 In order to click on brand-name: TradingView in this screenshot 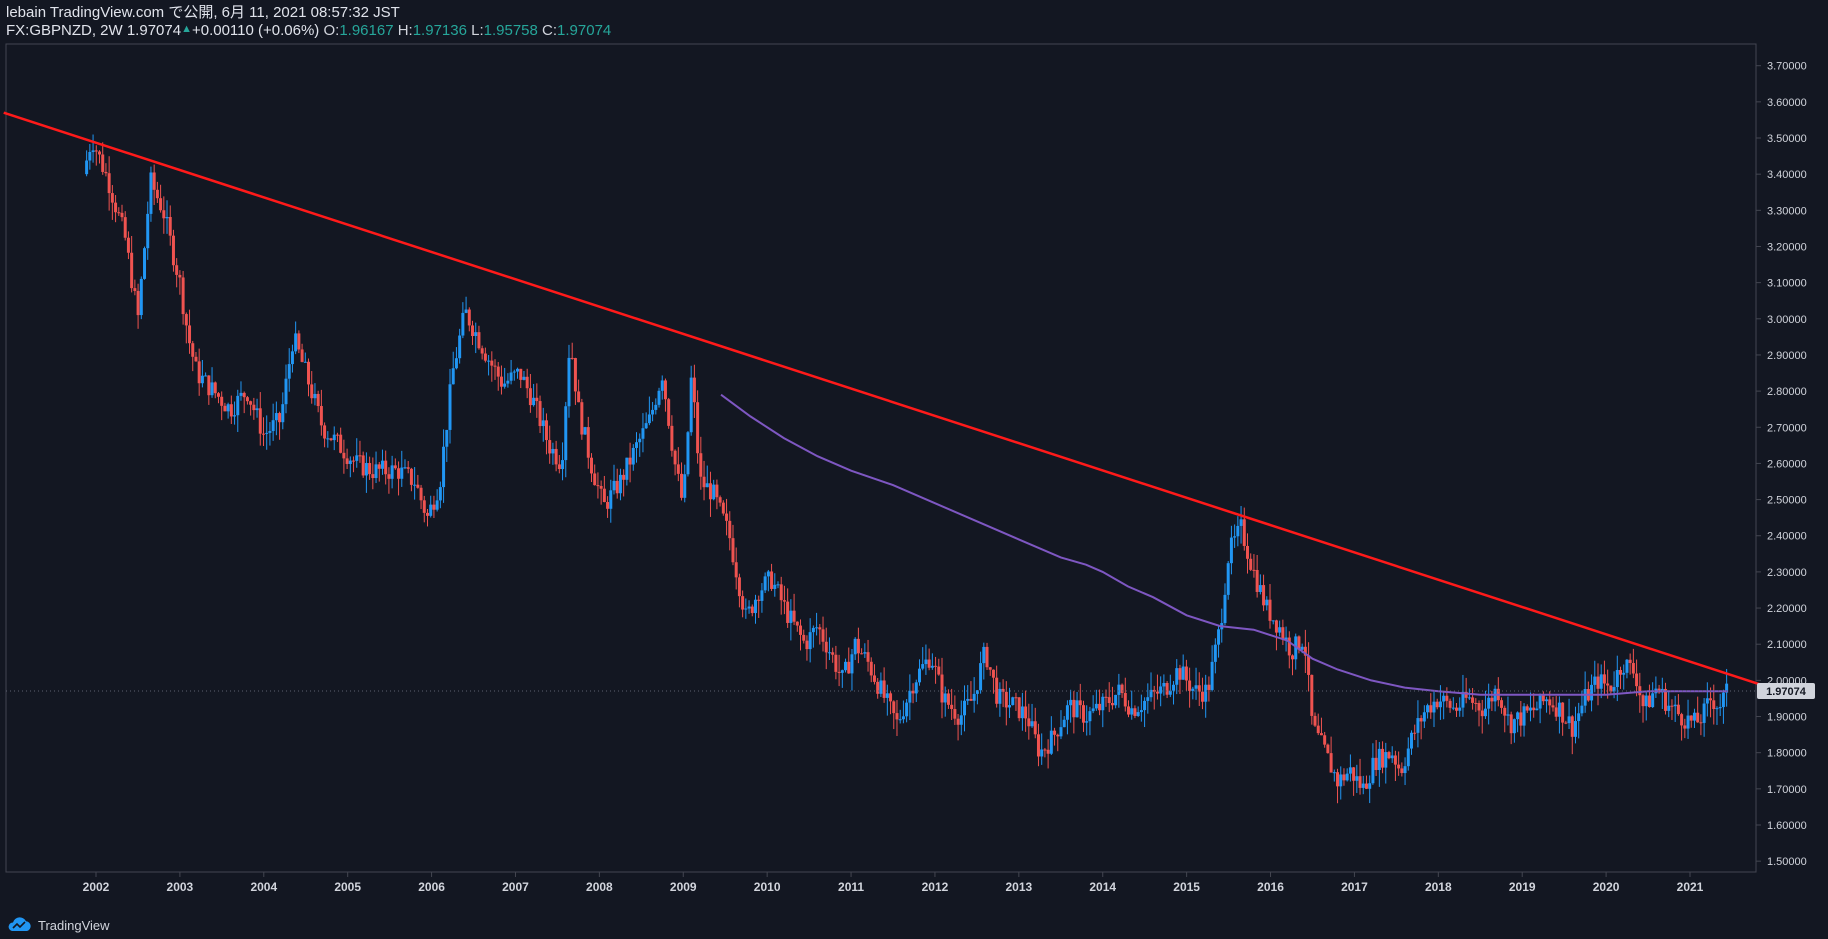, I will do `click(74, 925)`.